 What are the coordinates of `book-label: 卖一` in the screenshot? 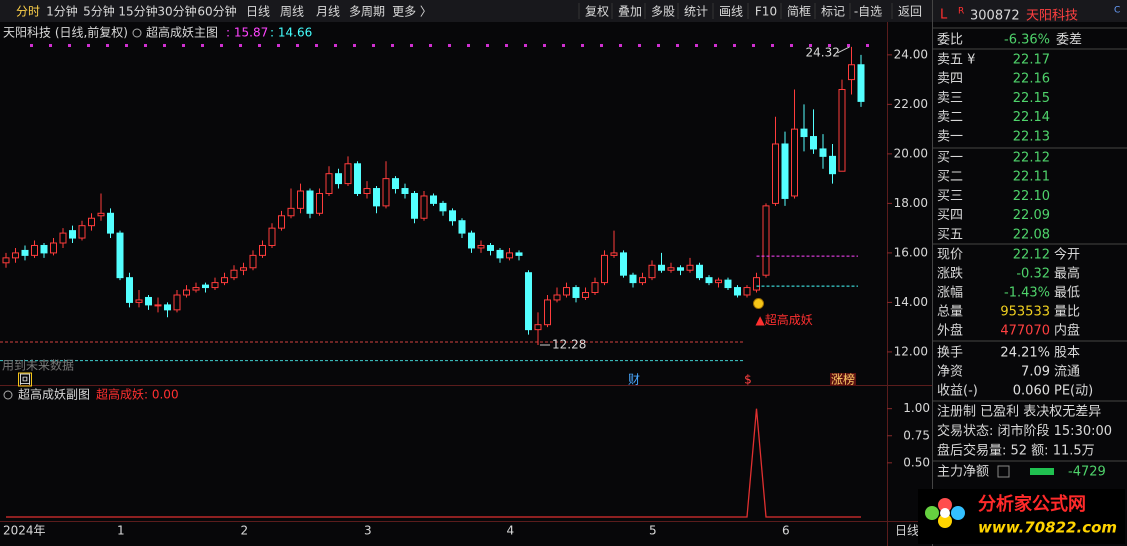 It's located at (950, 136).